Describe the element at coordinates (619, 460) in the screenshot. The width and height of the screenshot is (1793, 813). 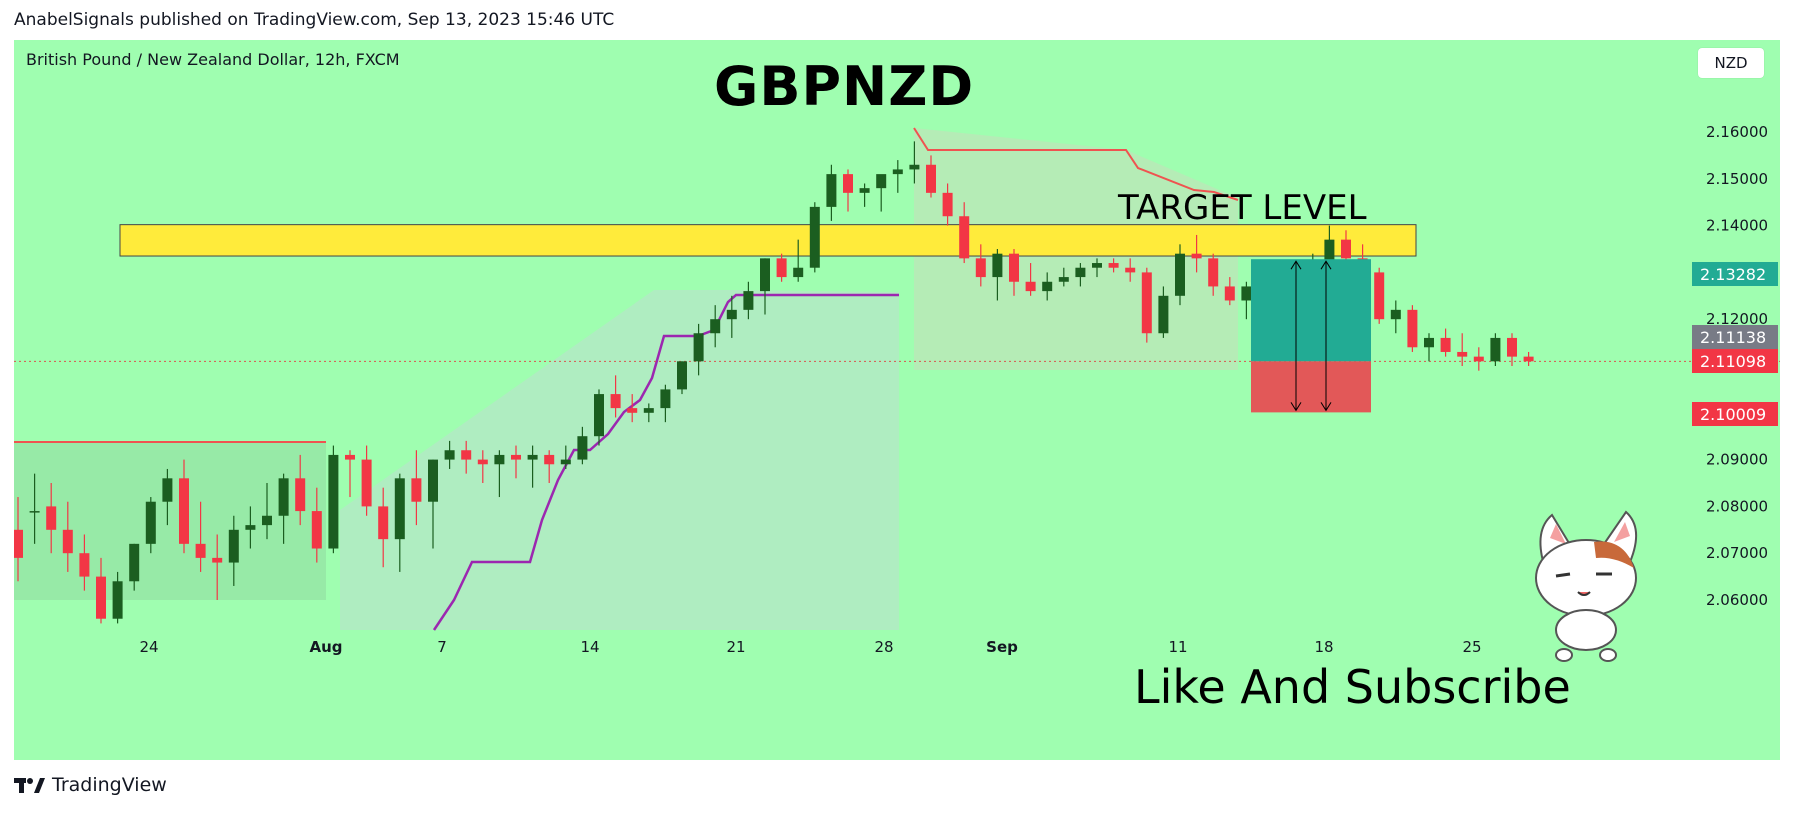
I see `middle-shade-region` at that location.